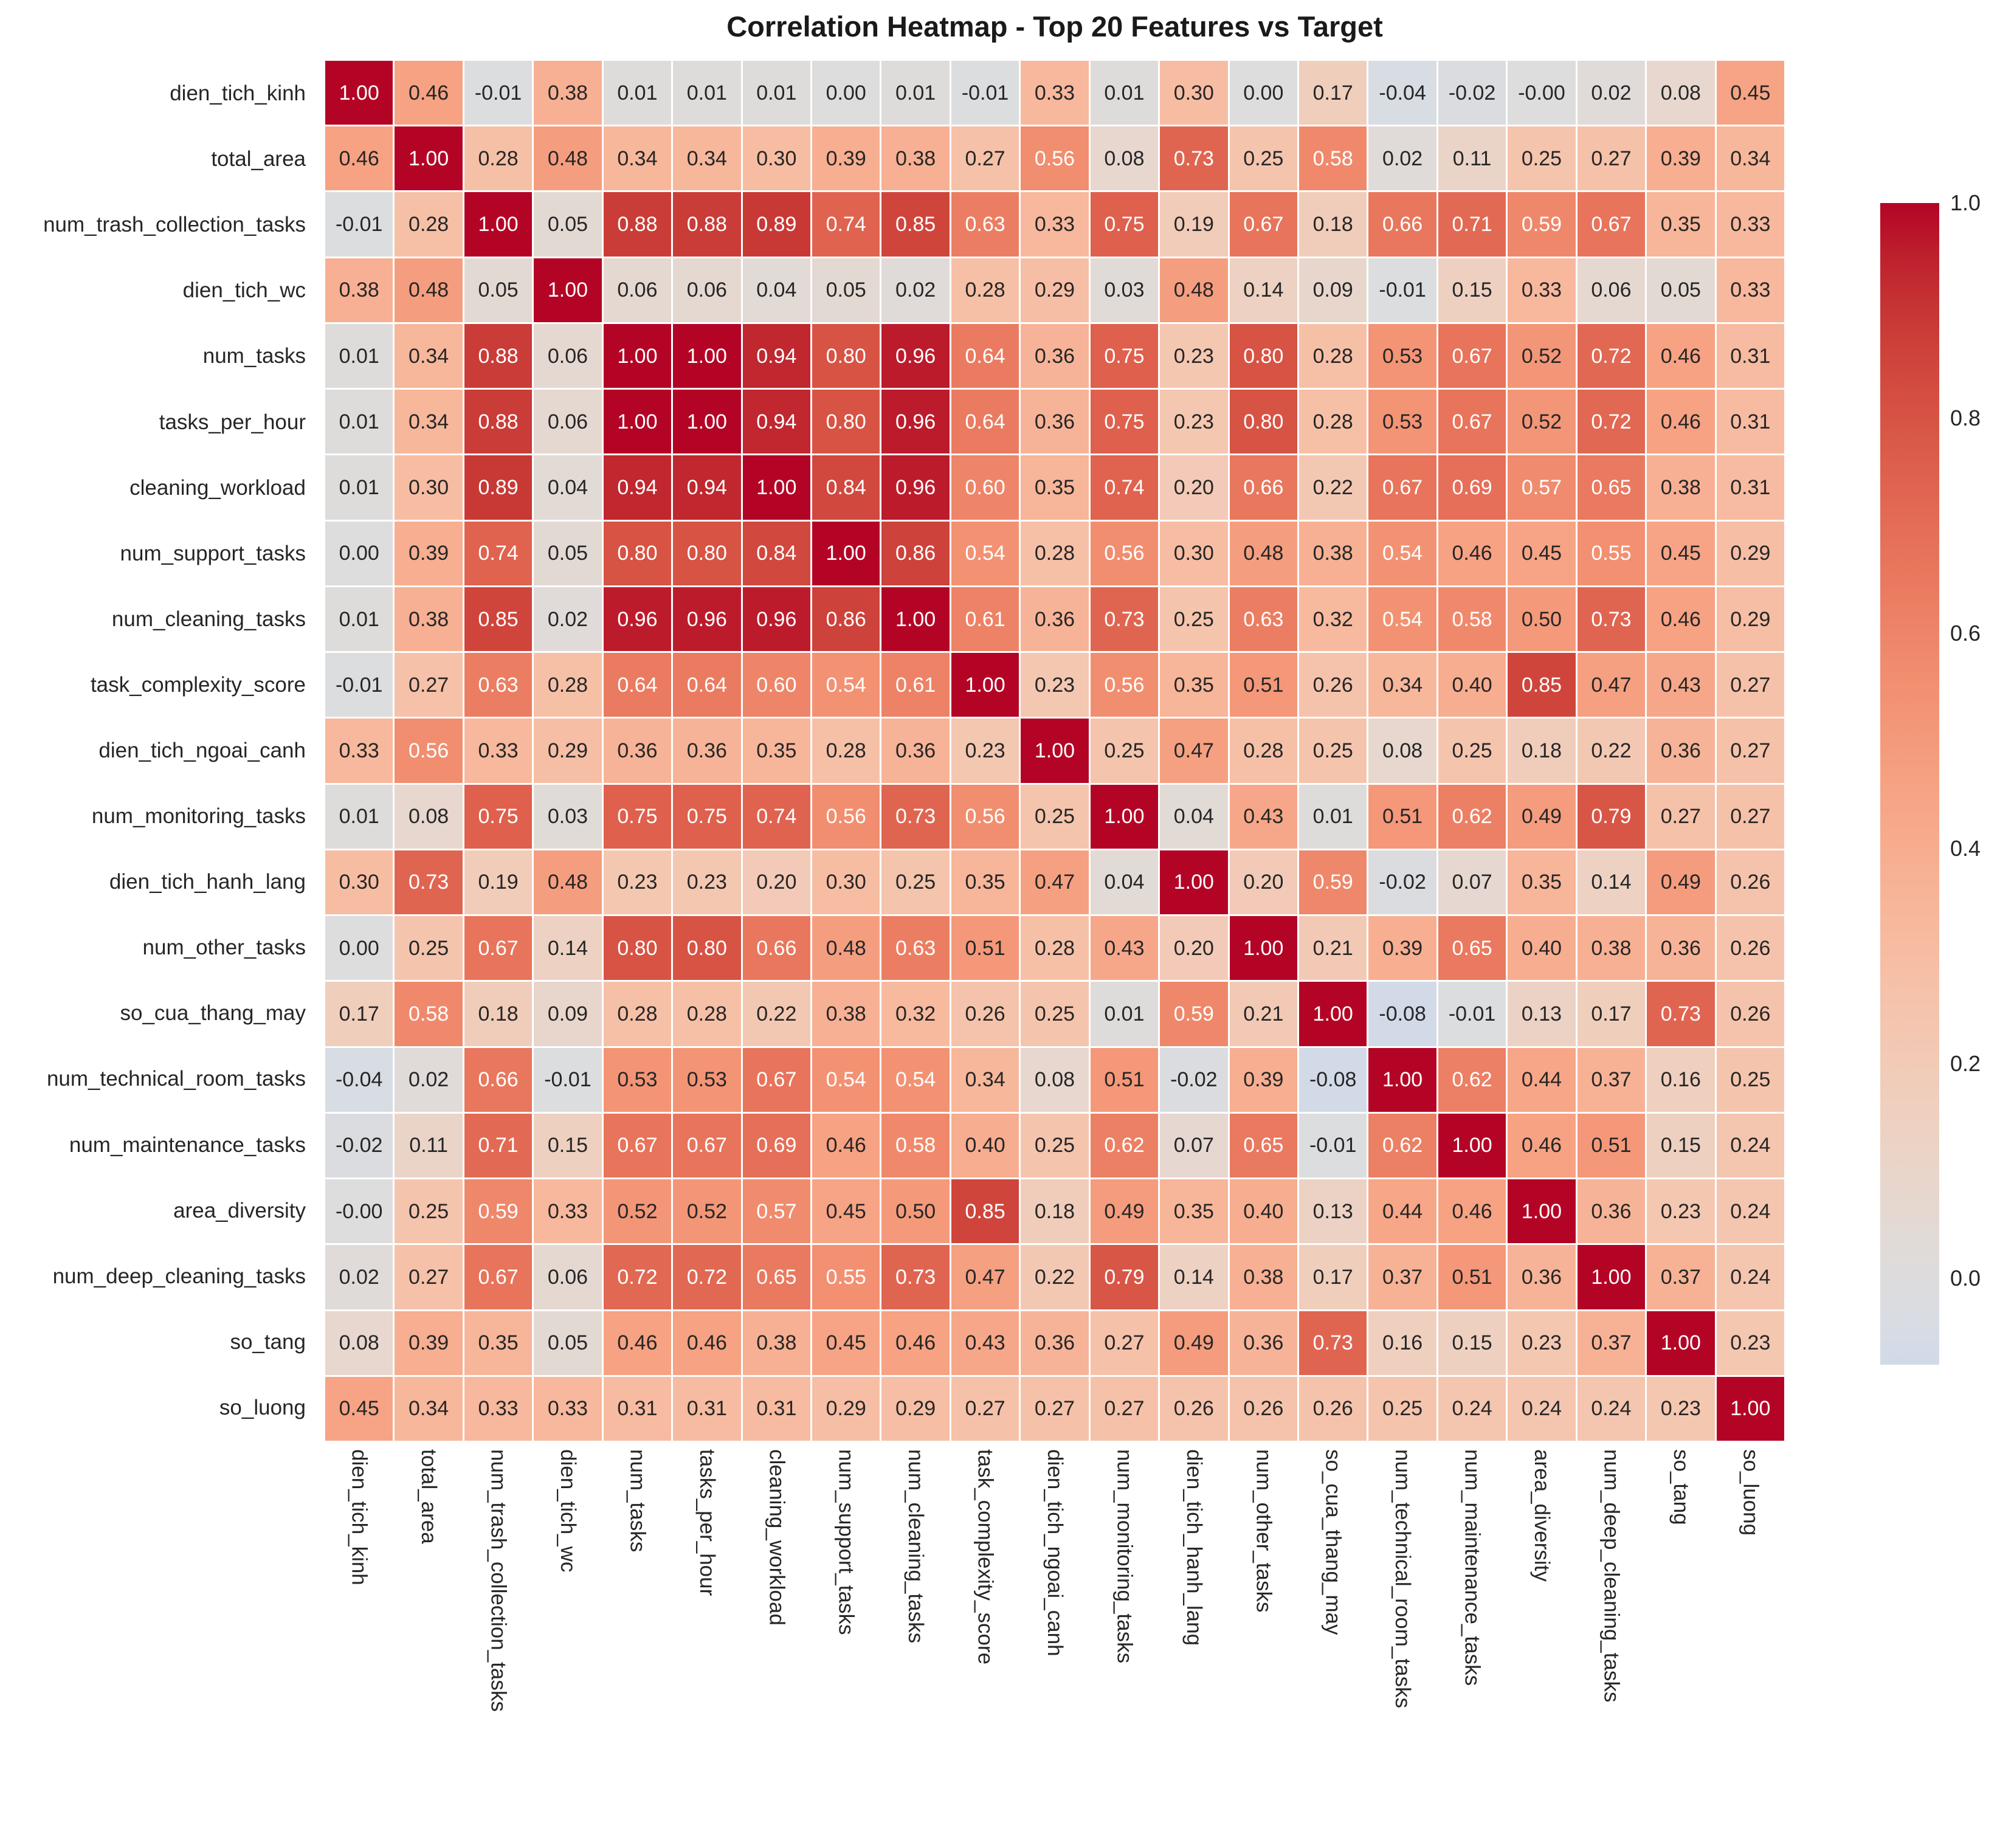 The image size is (2000, 1848). What do you see at coordinates (1194, 1014) in the screenshot?
I see `heatmap-cell: 0.59` at bounding box center [1194, 1014].